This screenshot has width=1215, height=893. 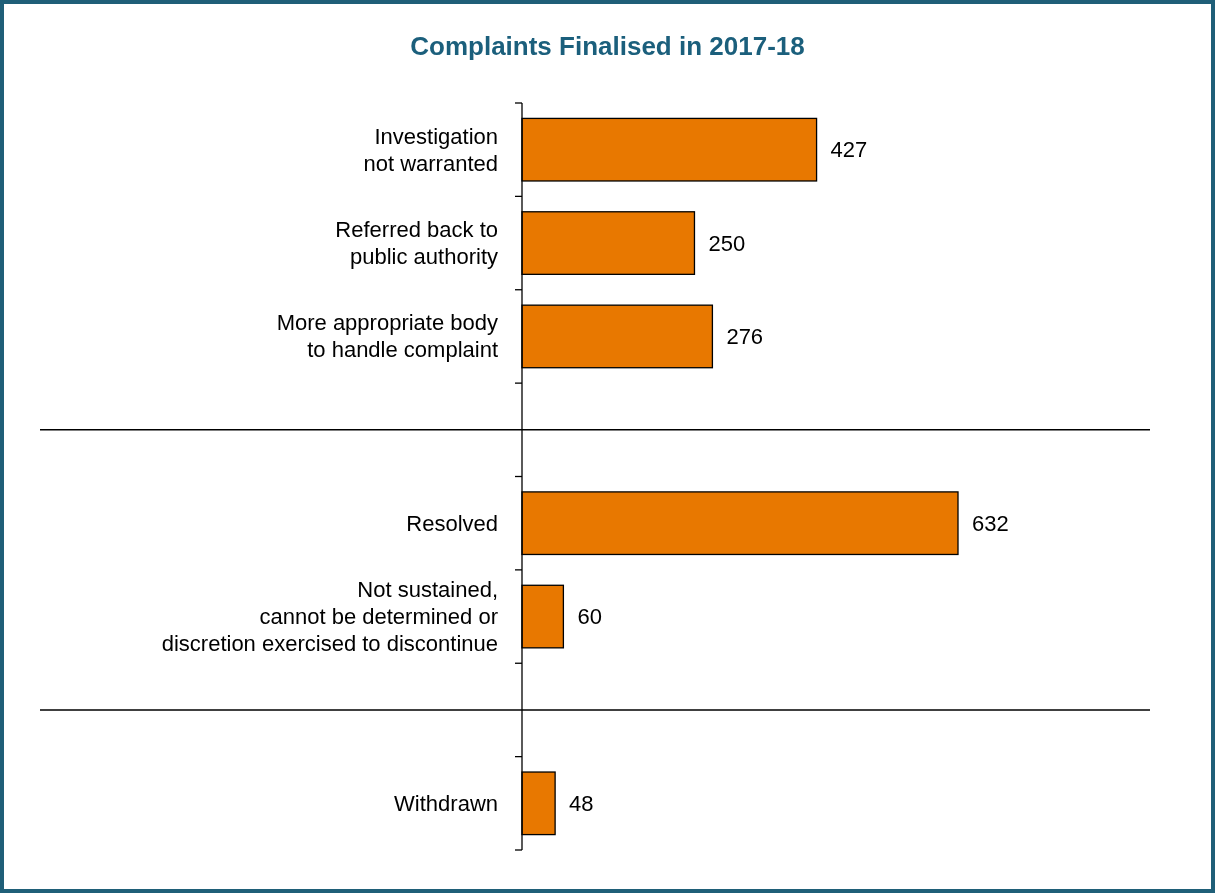 I want to click on data-label: 48, so click(x=581, y=803).